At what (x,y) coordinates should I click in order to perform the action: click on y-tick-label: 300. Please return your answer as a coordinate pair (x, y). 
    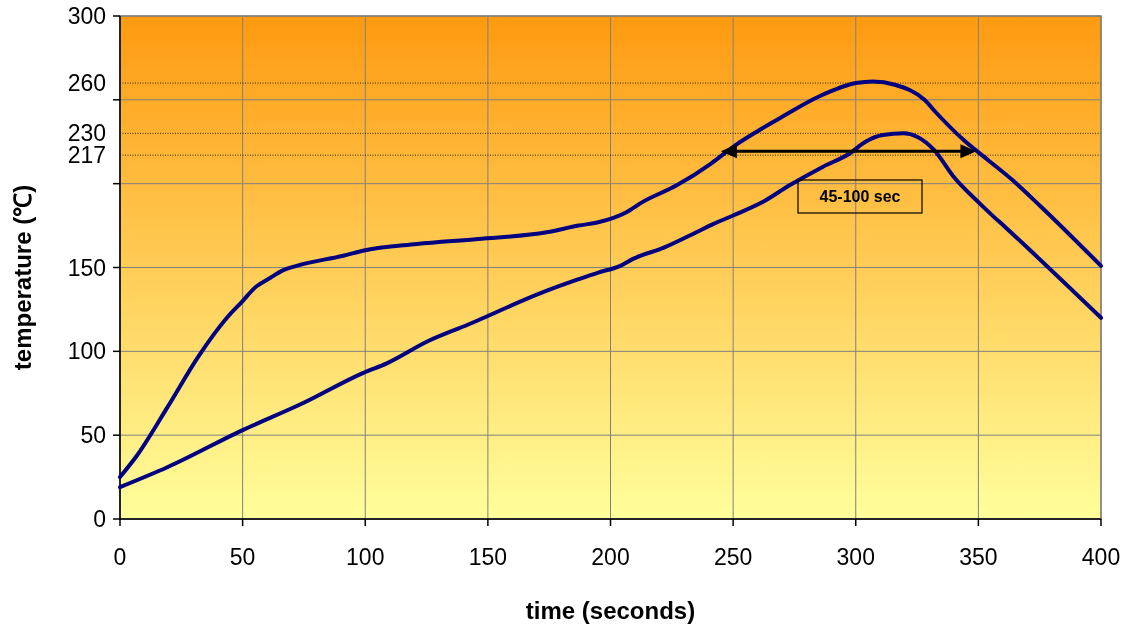
    Looking at the image, I should click on (86, 16).